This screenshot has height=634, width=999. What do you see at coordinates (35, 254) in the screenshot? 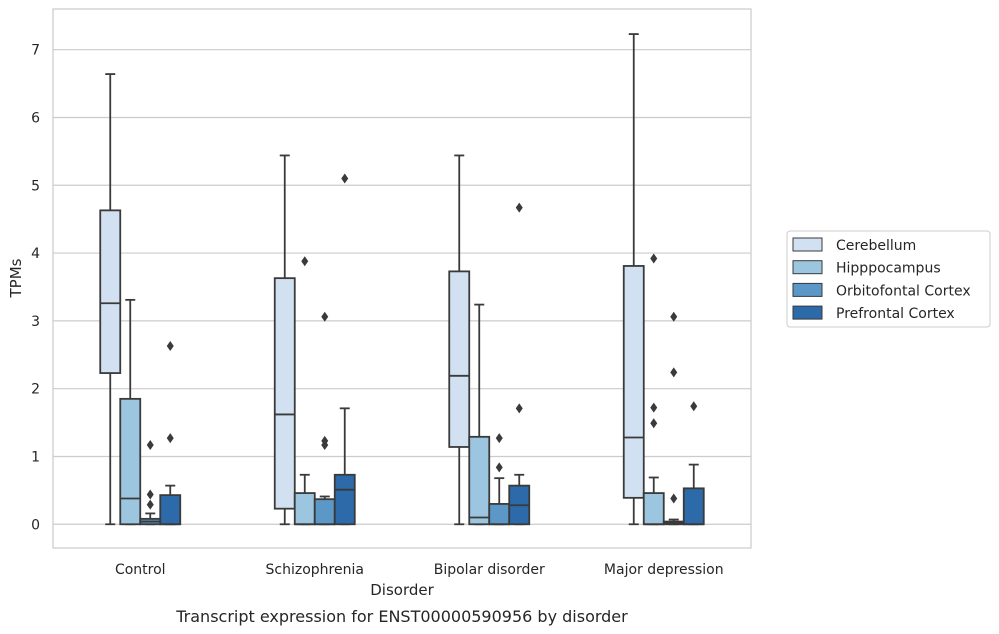
I see `y-tick-label: 4` at bounding box center [35, 254].